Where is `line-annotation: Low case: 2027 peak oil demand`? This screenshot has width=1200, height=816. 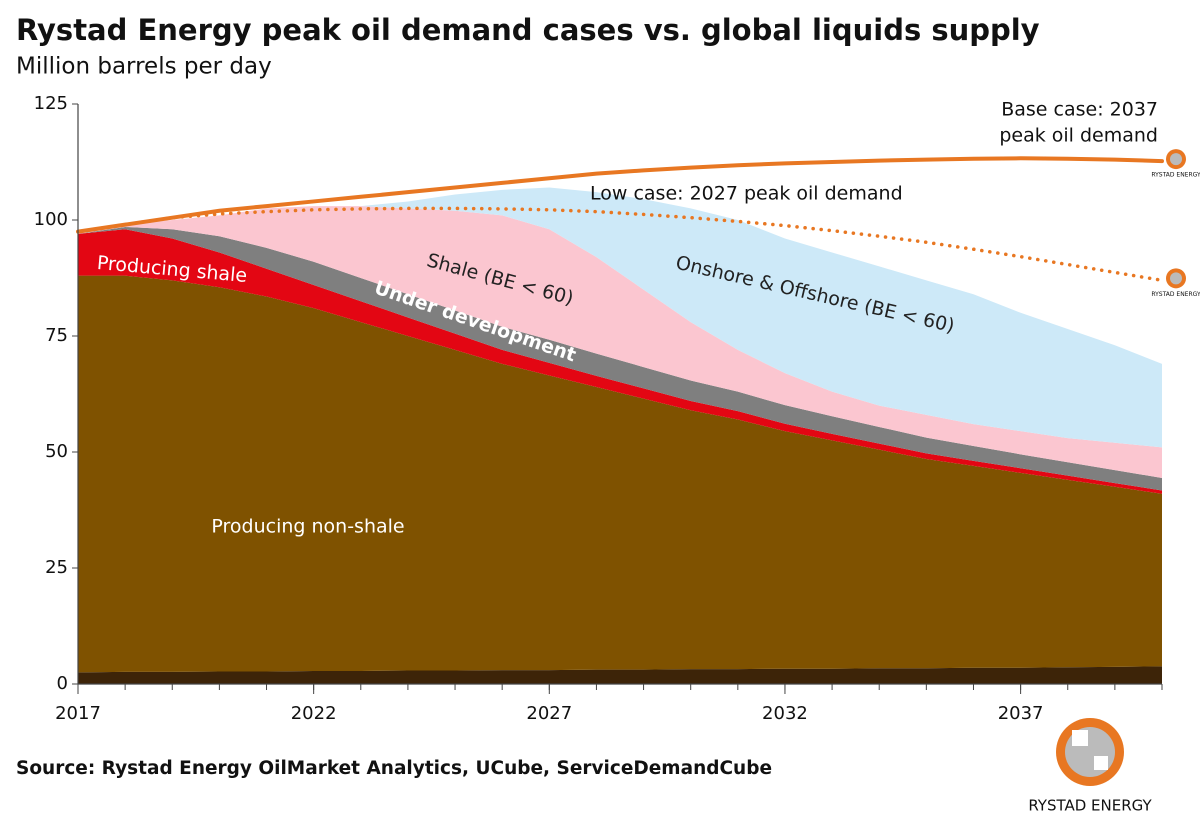
line-annotation: Low case: 2027 peak oil demand is located at coordinates (746, 194).